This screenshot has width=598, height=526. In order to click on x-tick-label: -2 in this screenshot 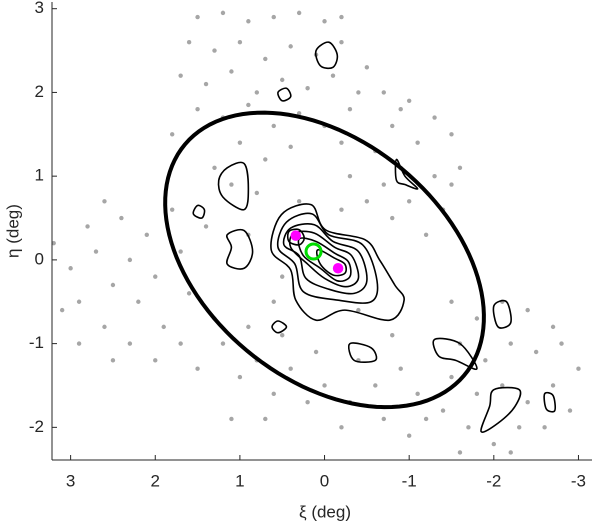, I will do `click(493, 480)`.